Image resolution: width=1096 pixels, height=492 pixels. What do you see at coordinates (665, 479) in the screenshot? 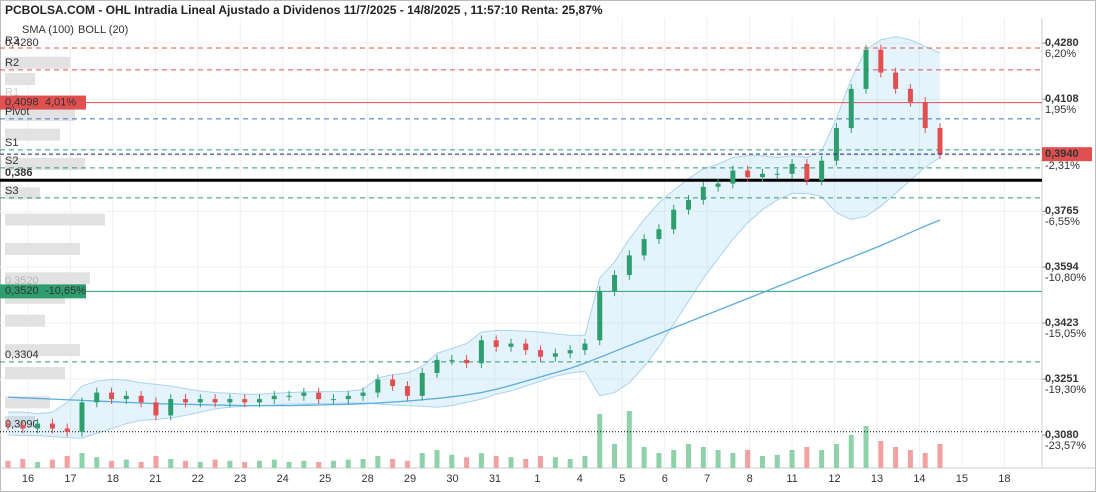
I see `x-tick-label: 6` at bounding box center [665, 479].